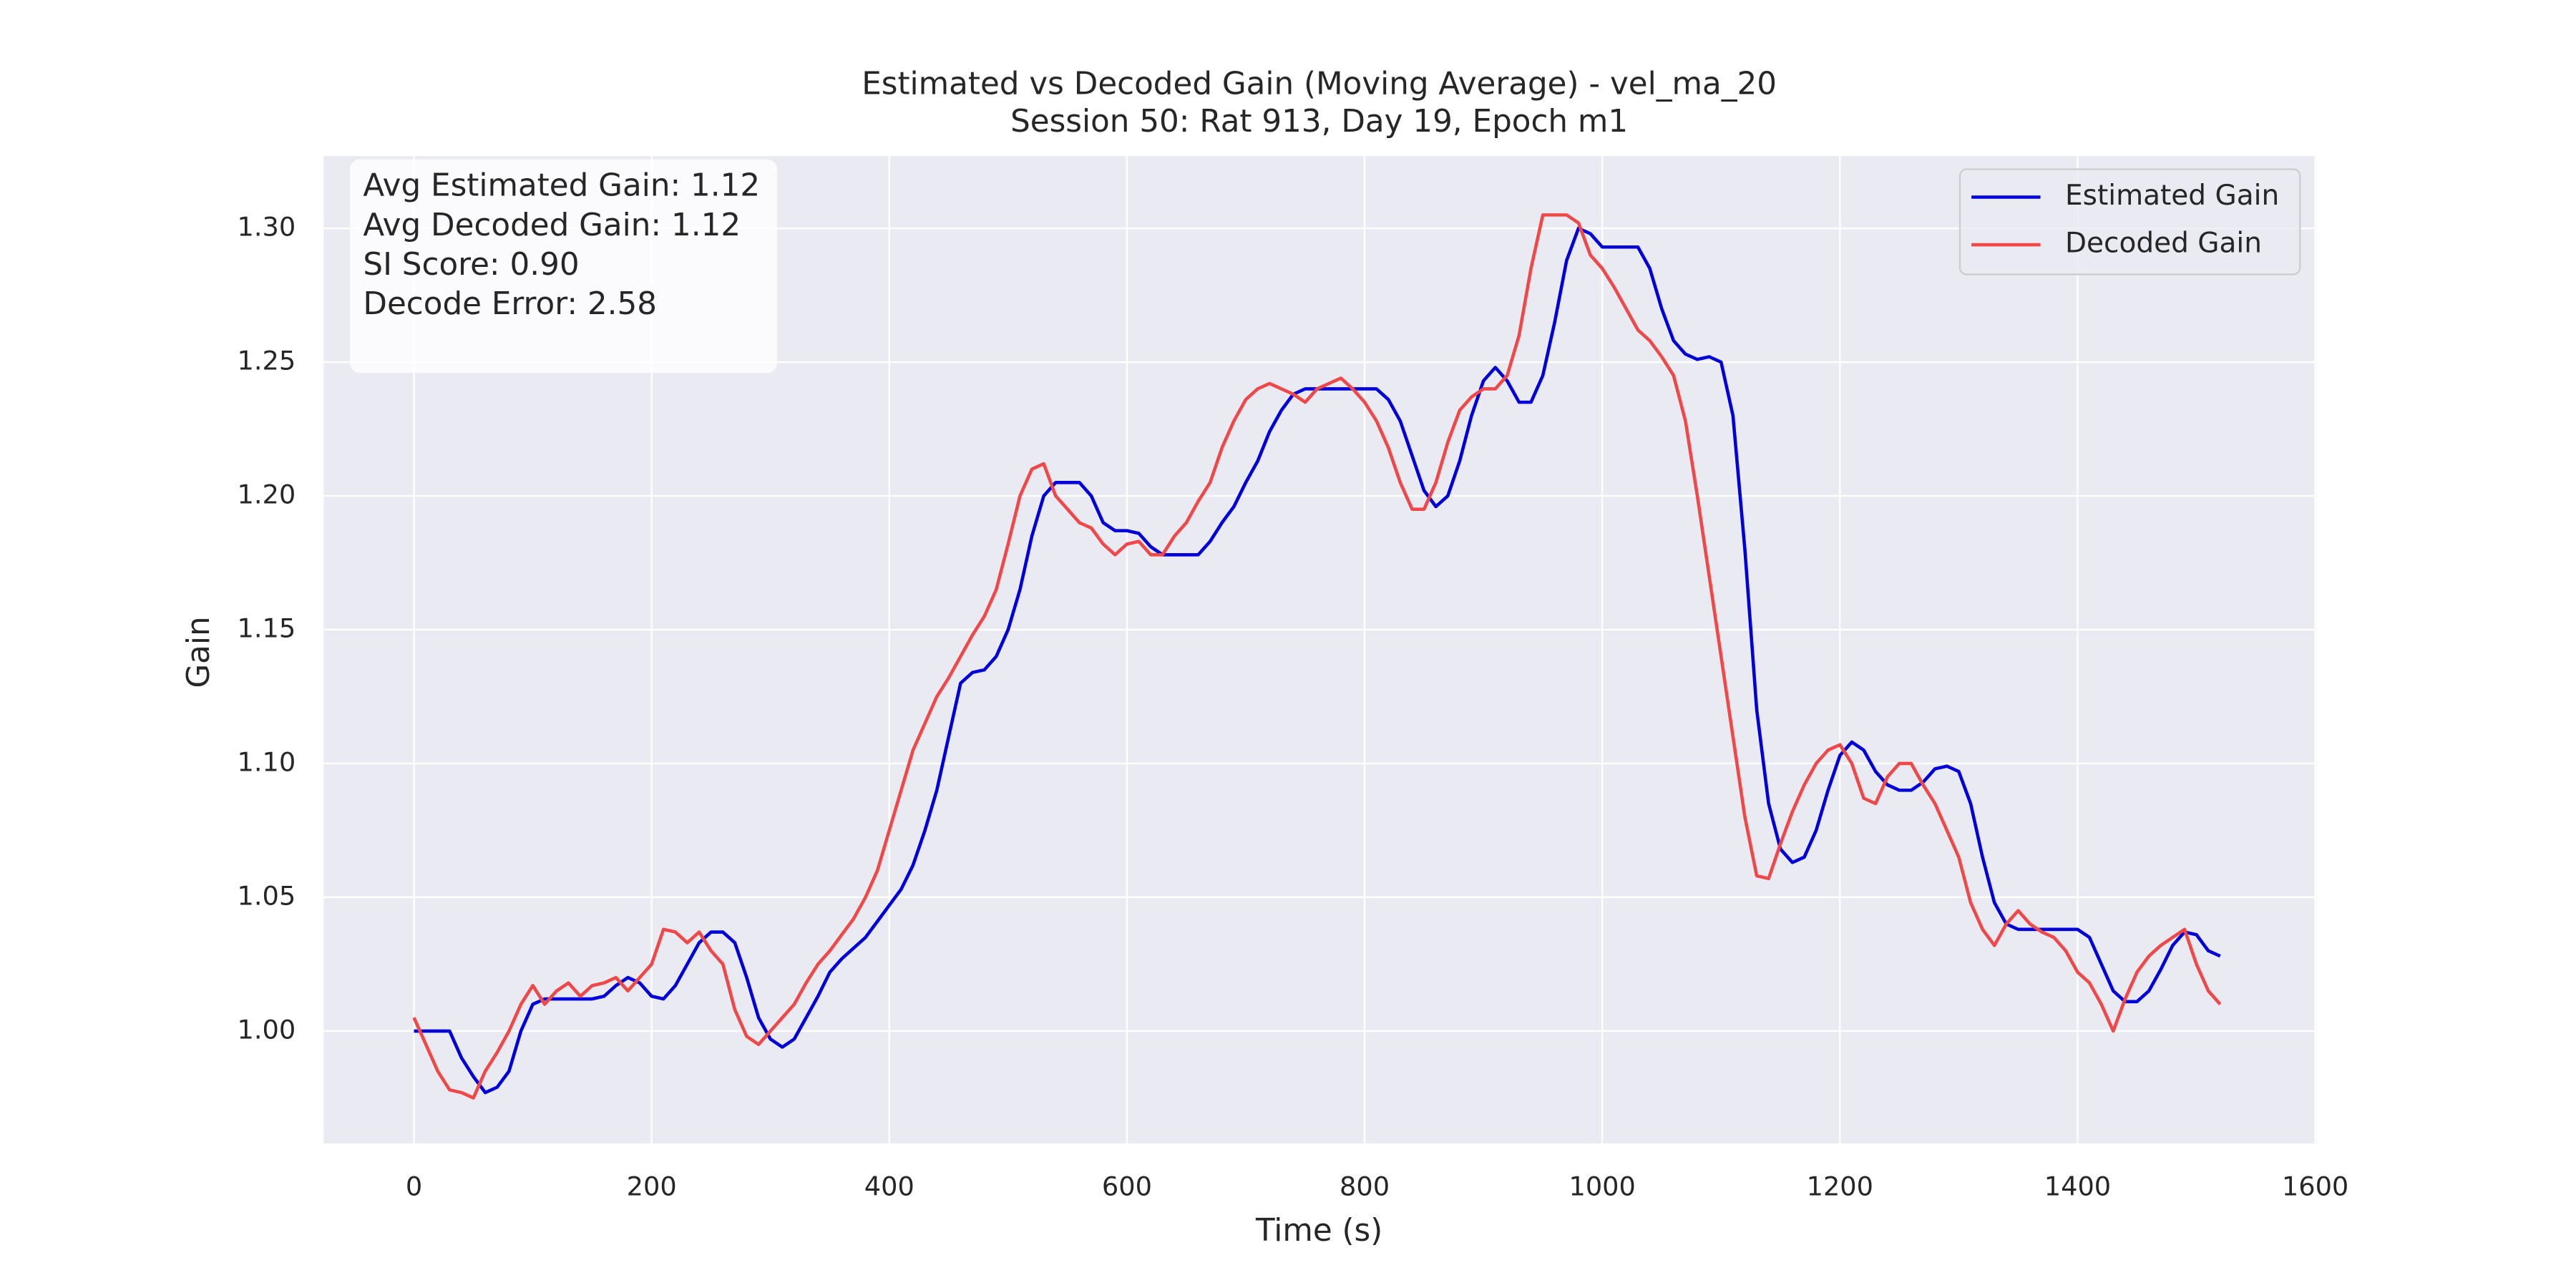  What do you see at coordinates (652, 1186) in the screenshot?
I see `x-tick-label: 200` at bounding box center [652, 1186].